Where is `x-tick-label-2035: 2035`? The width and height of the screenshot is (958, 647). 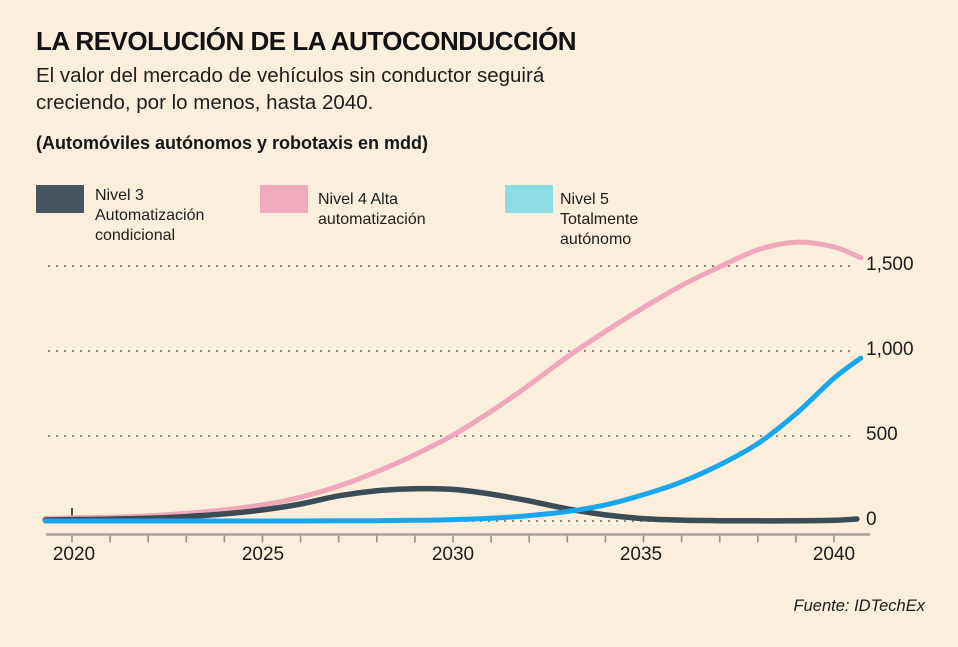
x-tick-label-2035: 2035 is located at coordinates (641, 554).